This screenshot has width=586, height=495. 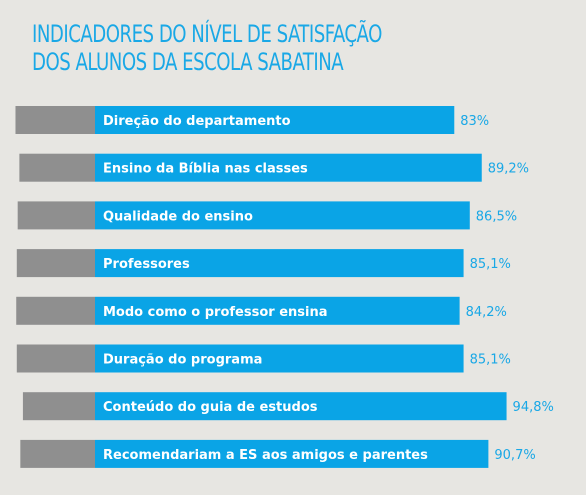 I want to click on bar-category-label: Recomendariam a ES aos amigos e parentes, so click(x=265, y=455).